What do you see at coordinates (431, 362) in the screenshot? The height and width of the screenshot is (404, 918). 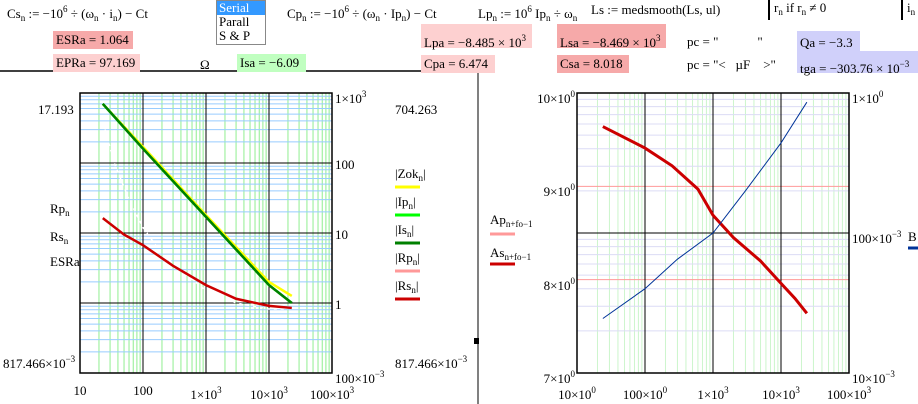 I see `left-plot-right-ymin-label: 817.466×10⁻³` at bounding box center [431, 362].